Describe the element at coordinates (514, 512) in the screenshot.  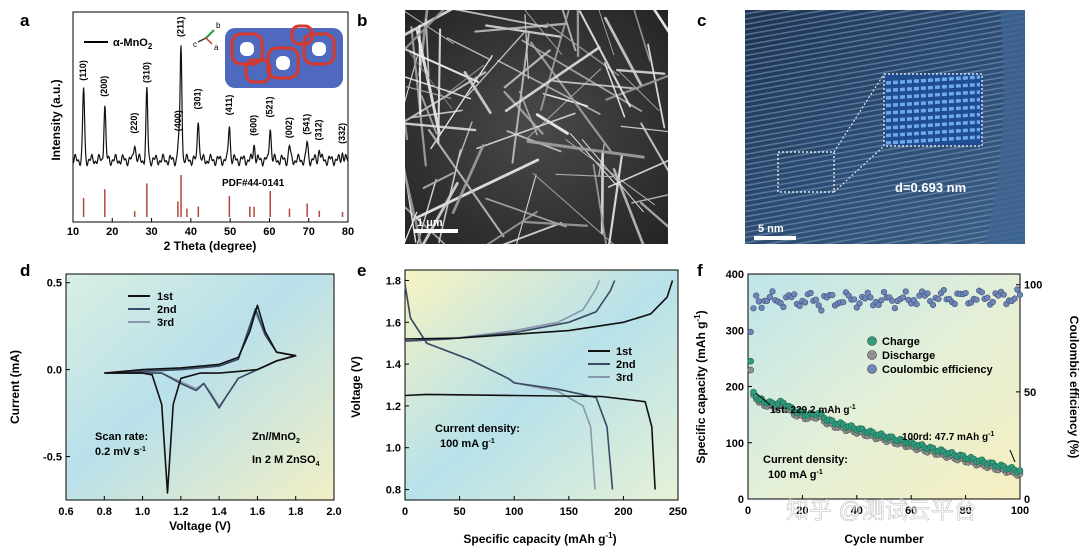
I see `x-tick-label: 100` at that location.